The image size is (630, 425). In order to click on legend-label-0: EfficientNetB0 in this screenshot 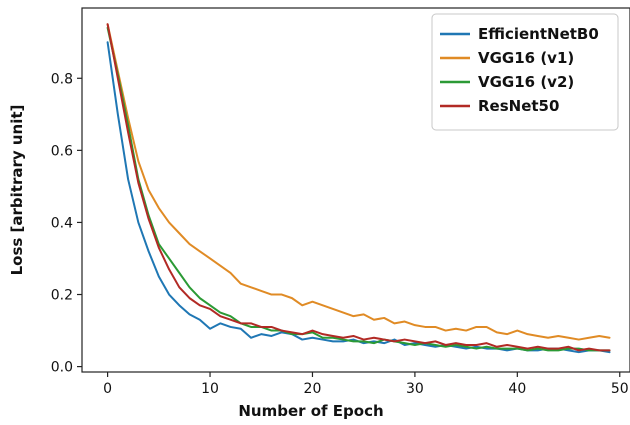, I will do `click(538, 34)`.